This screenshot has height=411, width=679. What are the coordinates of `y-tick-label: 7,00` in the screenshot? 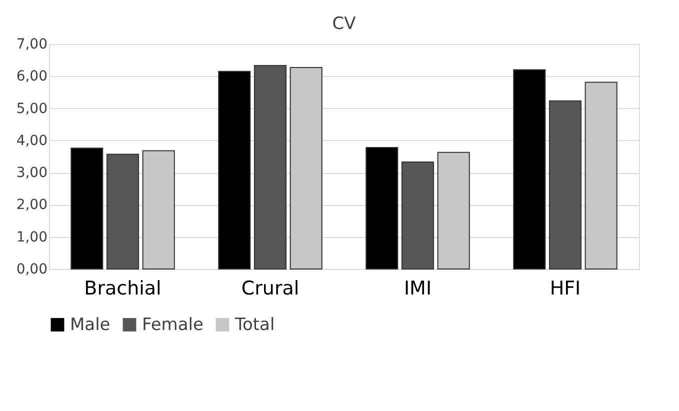 It's located at (32, 44).